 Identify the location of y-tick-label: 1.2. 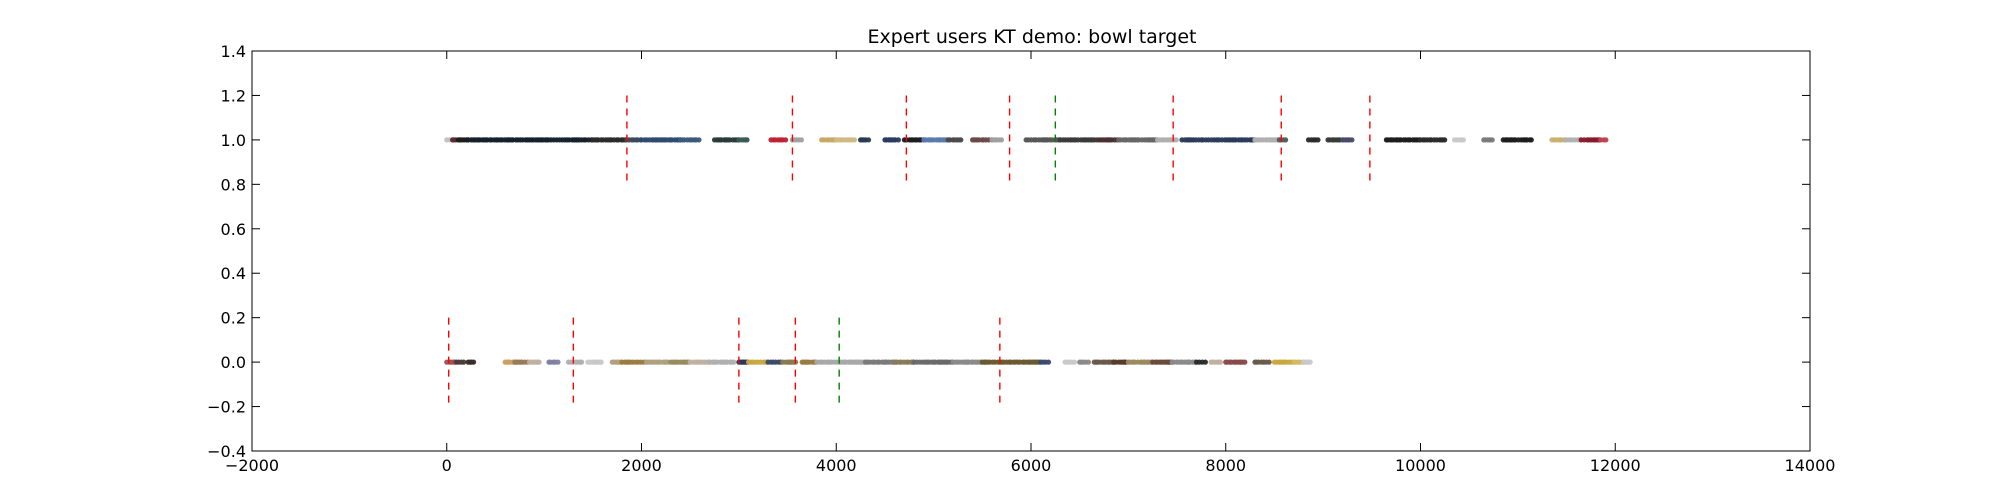
(233, 95).